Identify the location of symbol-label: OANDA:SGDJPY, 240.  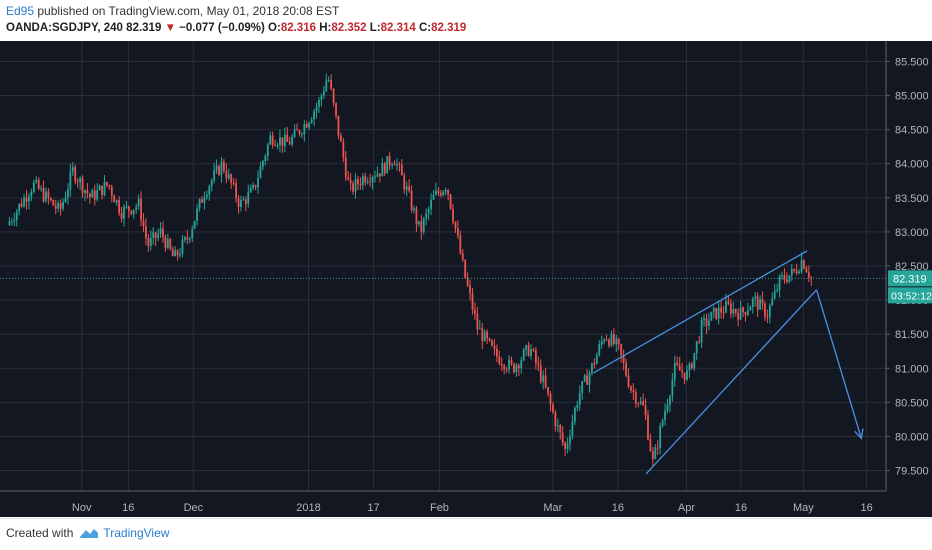
(64, 28).